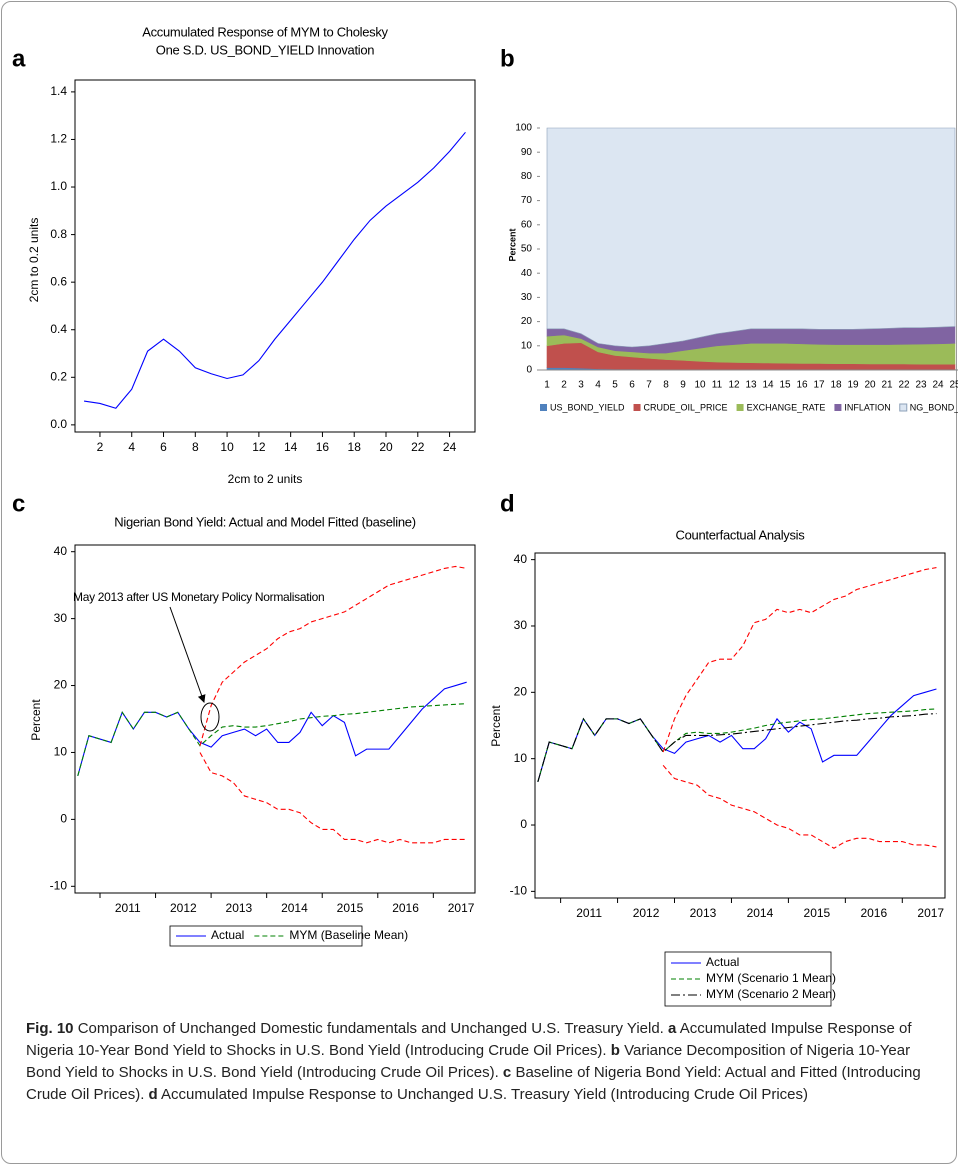  What do you see at coordinates (771, 978) in the screenshot?
I see `legend-label: MYM (Scenario 1 Mean)` at bounding box center [771, 978].